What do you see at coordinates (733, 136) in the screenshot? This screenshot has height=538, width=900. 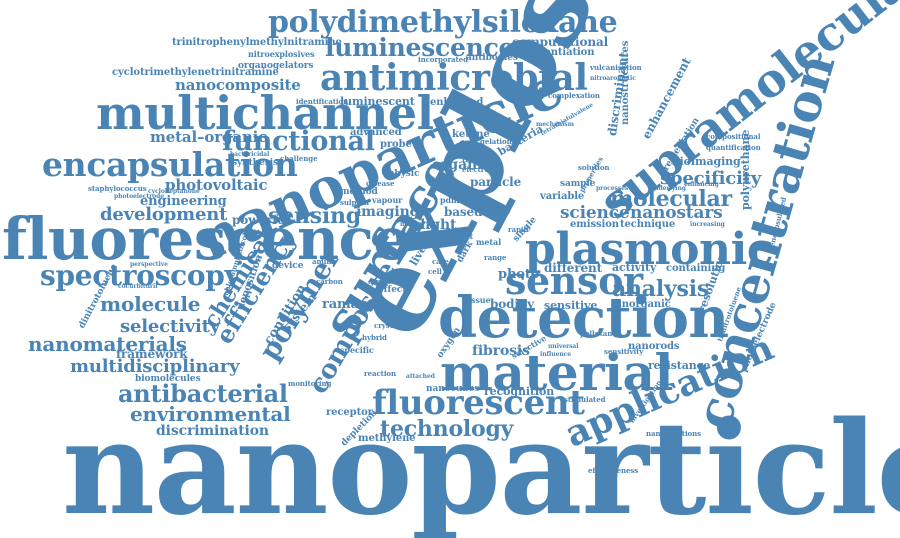 I see `word-compositional: compositional` at bounding box center [733, 136].